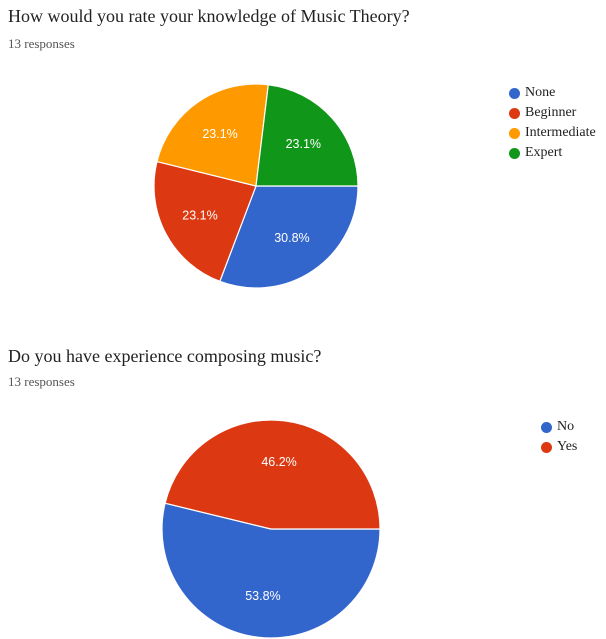  What do you see at coordinates (41, 381) in the screenshot?
I see `chart-2-subtitle: 13 responses` at bounding box center [41, 381].